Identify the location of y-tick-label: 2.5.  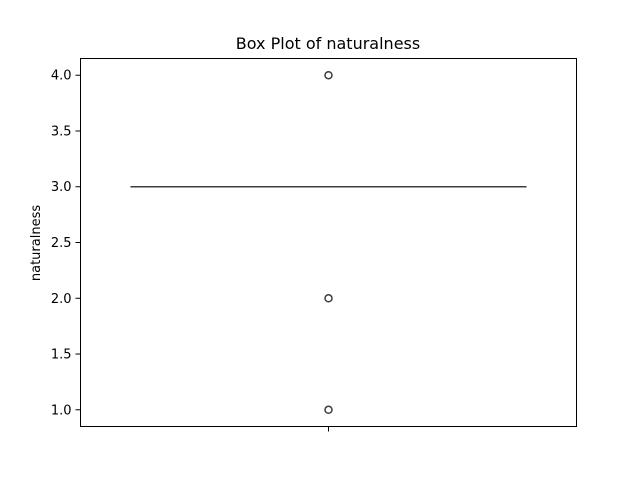
(61, 243).